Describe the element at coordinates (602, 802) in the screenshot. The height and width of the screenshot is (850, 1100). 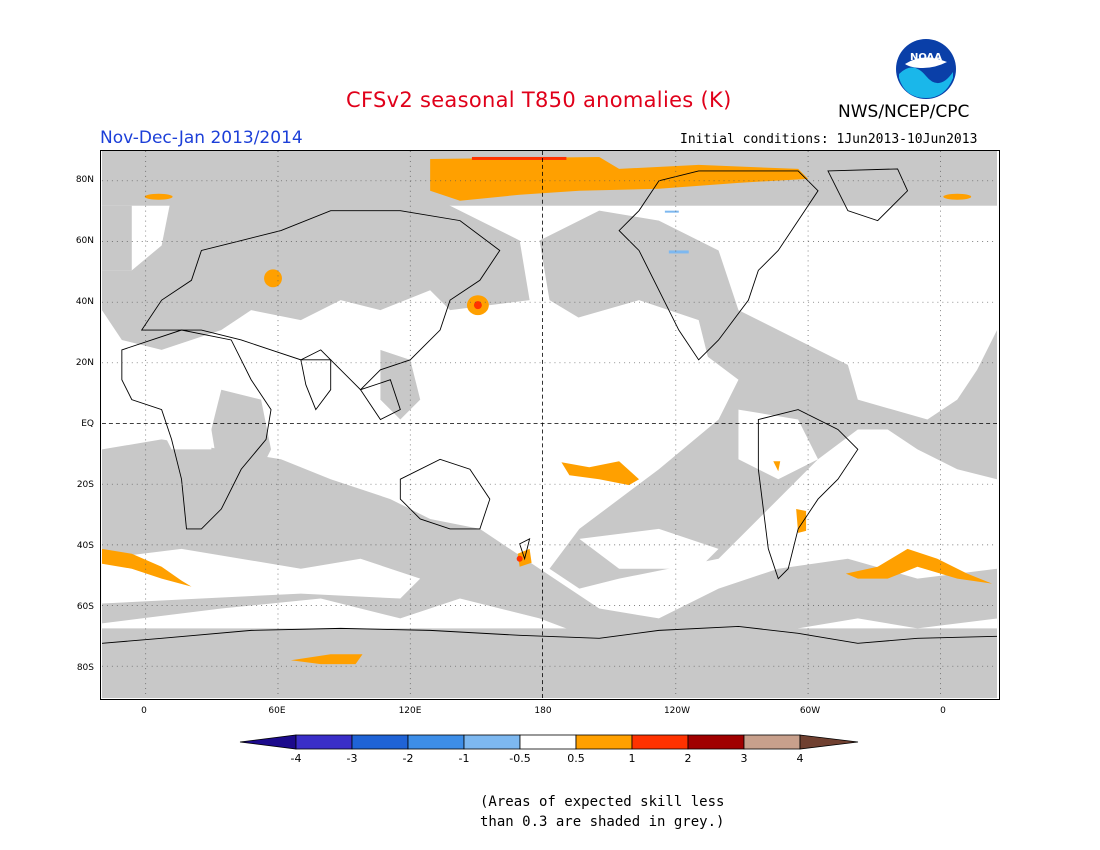
I see `skill-note-line1: (Areas of expected skill less` at that location.